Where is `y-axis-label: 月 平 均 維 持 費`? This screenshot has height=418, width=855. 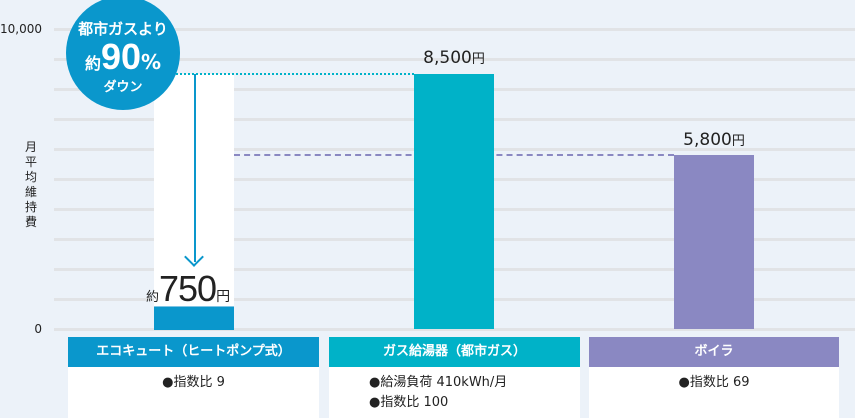 y-axis-label: 月 平 均 維 持 費 is located at coordinates (31, 185).